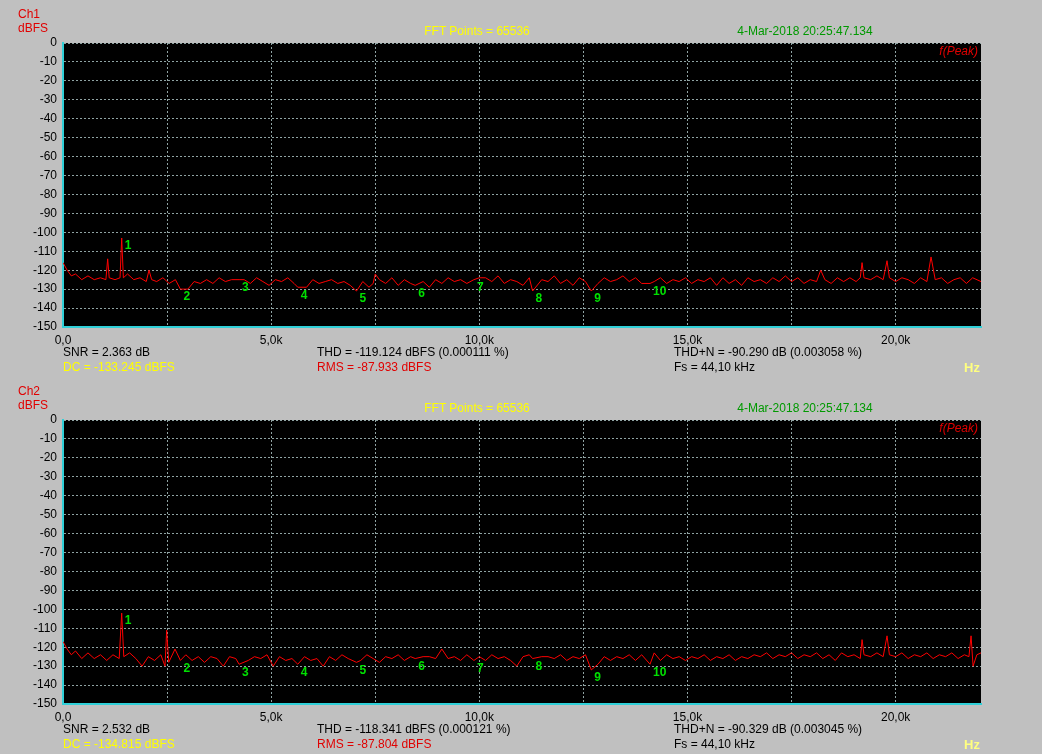 This screenshot has width=1042, height=754. Describe the element at coordinates (414, 729) in the screenshot. I see `text: THD = -118.341 dBFS (0.000121 %)` at that location.